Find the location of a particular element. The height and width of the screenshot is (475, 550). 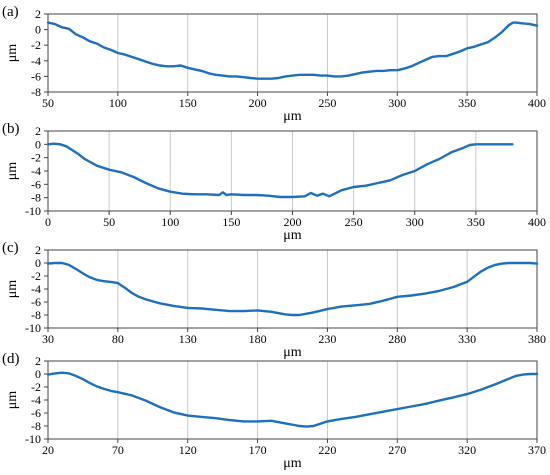

x-tick-label: 120 is located at coordinates (188, 450).